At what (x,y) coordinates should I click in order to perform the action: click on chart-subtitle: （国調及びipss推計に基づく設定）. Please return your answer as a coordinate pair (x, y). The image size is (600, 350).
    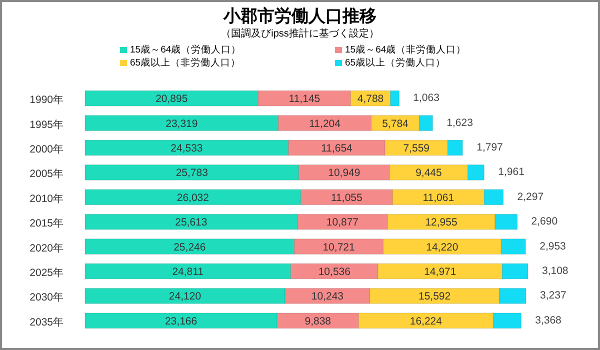
    Looking at the image, I should click on (300, 34).